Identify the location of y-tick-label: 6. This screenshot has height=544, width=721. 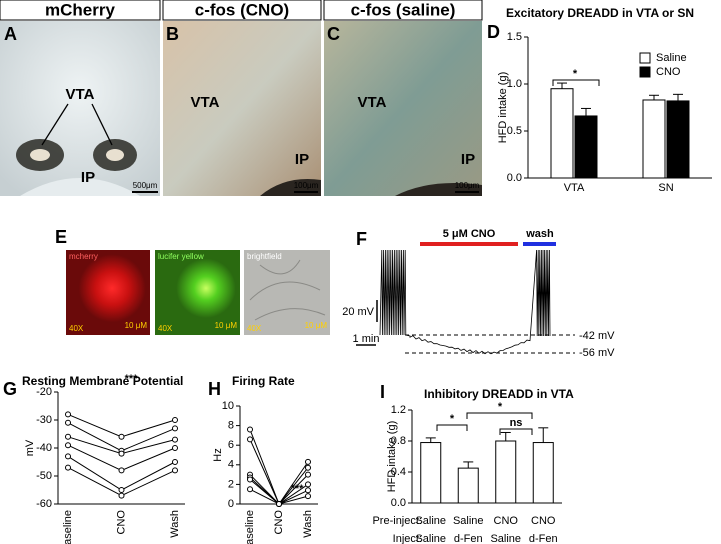
(231, 445).